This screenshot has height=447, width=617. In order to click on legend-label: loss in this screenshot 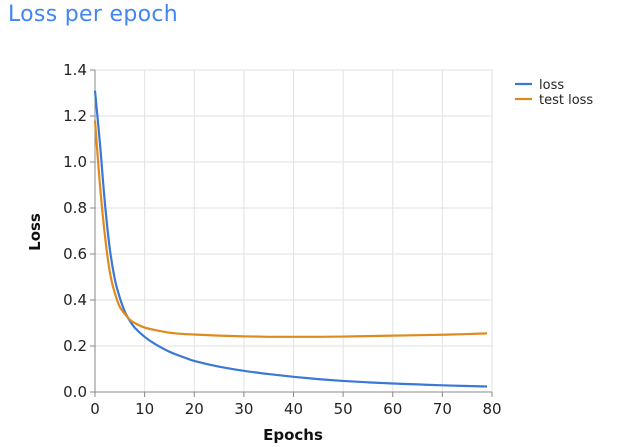, I will do `click(551, 85)`.